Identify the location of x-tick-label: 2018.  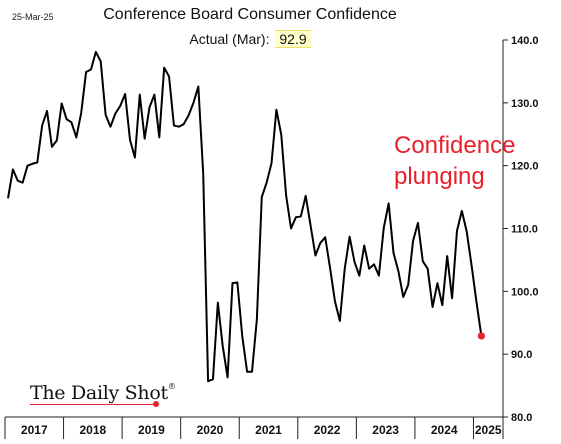
(92, 430).